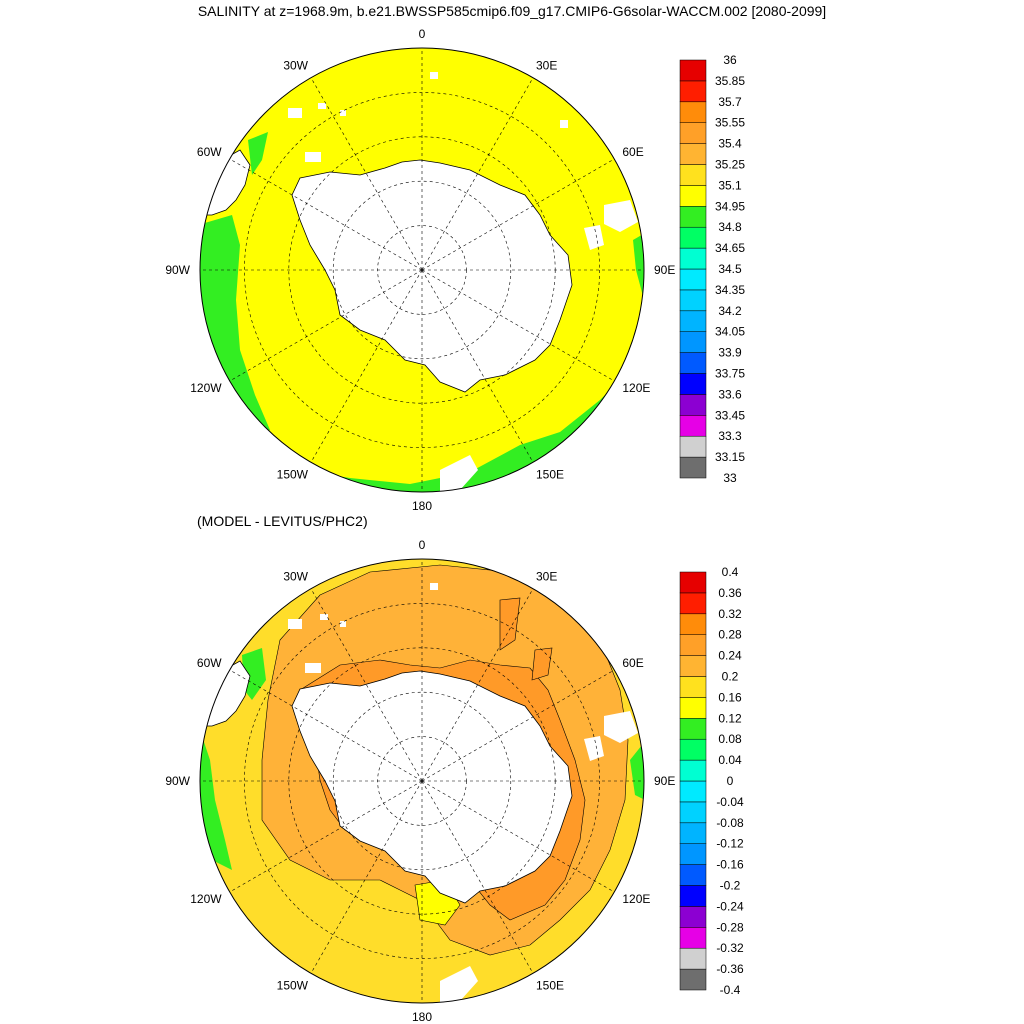 This screenshot has width=1024, height=1024. What do you see at coordinates (730, 269) in the screenshot?
I see `salinity-colorbar-label: 34.5` at bounding box center [730, 269].